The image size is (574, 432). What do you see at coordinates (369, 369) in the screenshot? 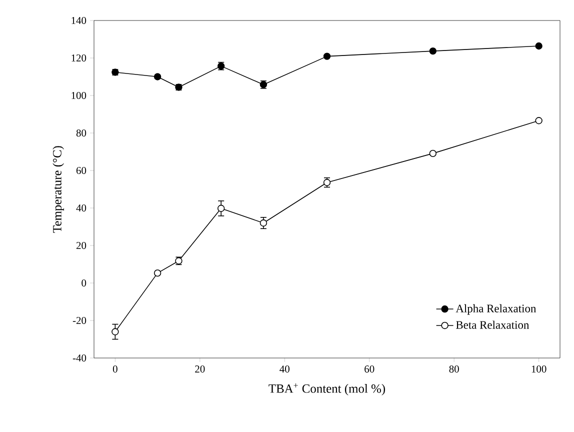
I see `x-tick-label: 60` at bounding box center [369, 369].